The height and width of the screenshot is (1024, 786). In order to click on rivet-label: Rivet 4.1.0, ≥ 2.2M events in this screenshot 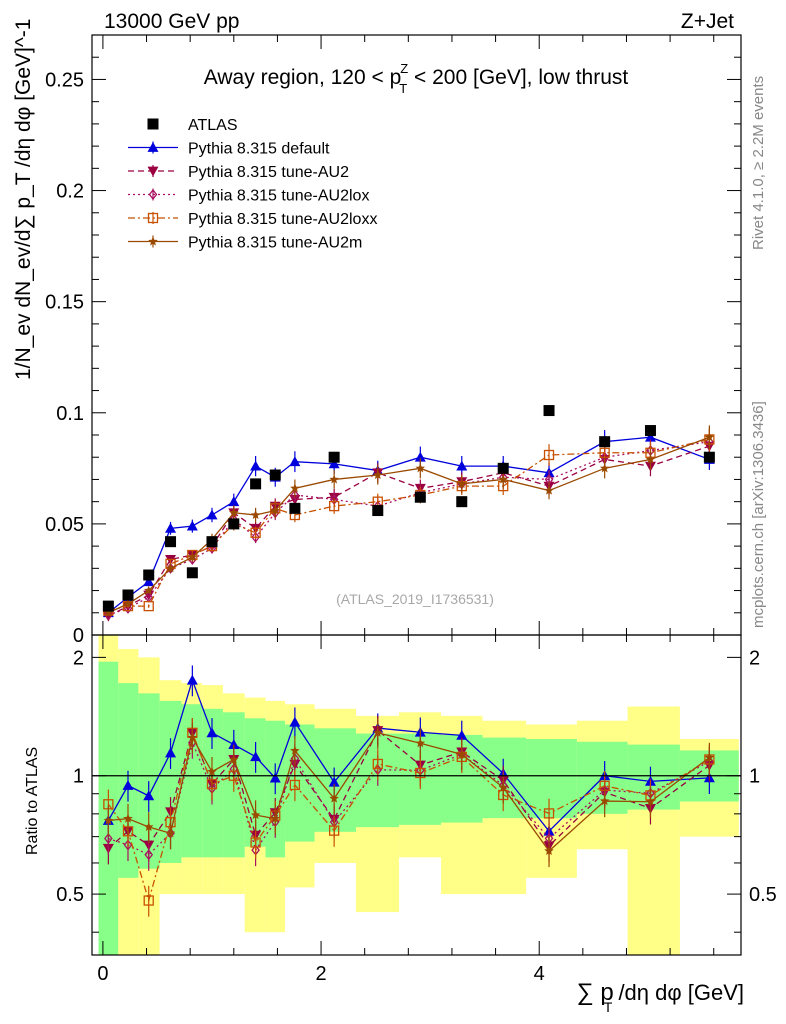, I will do `click(758, 163)`.